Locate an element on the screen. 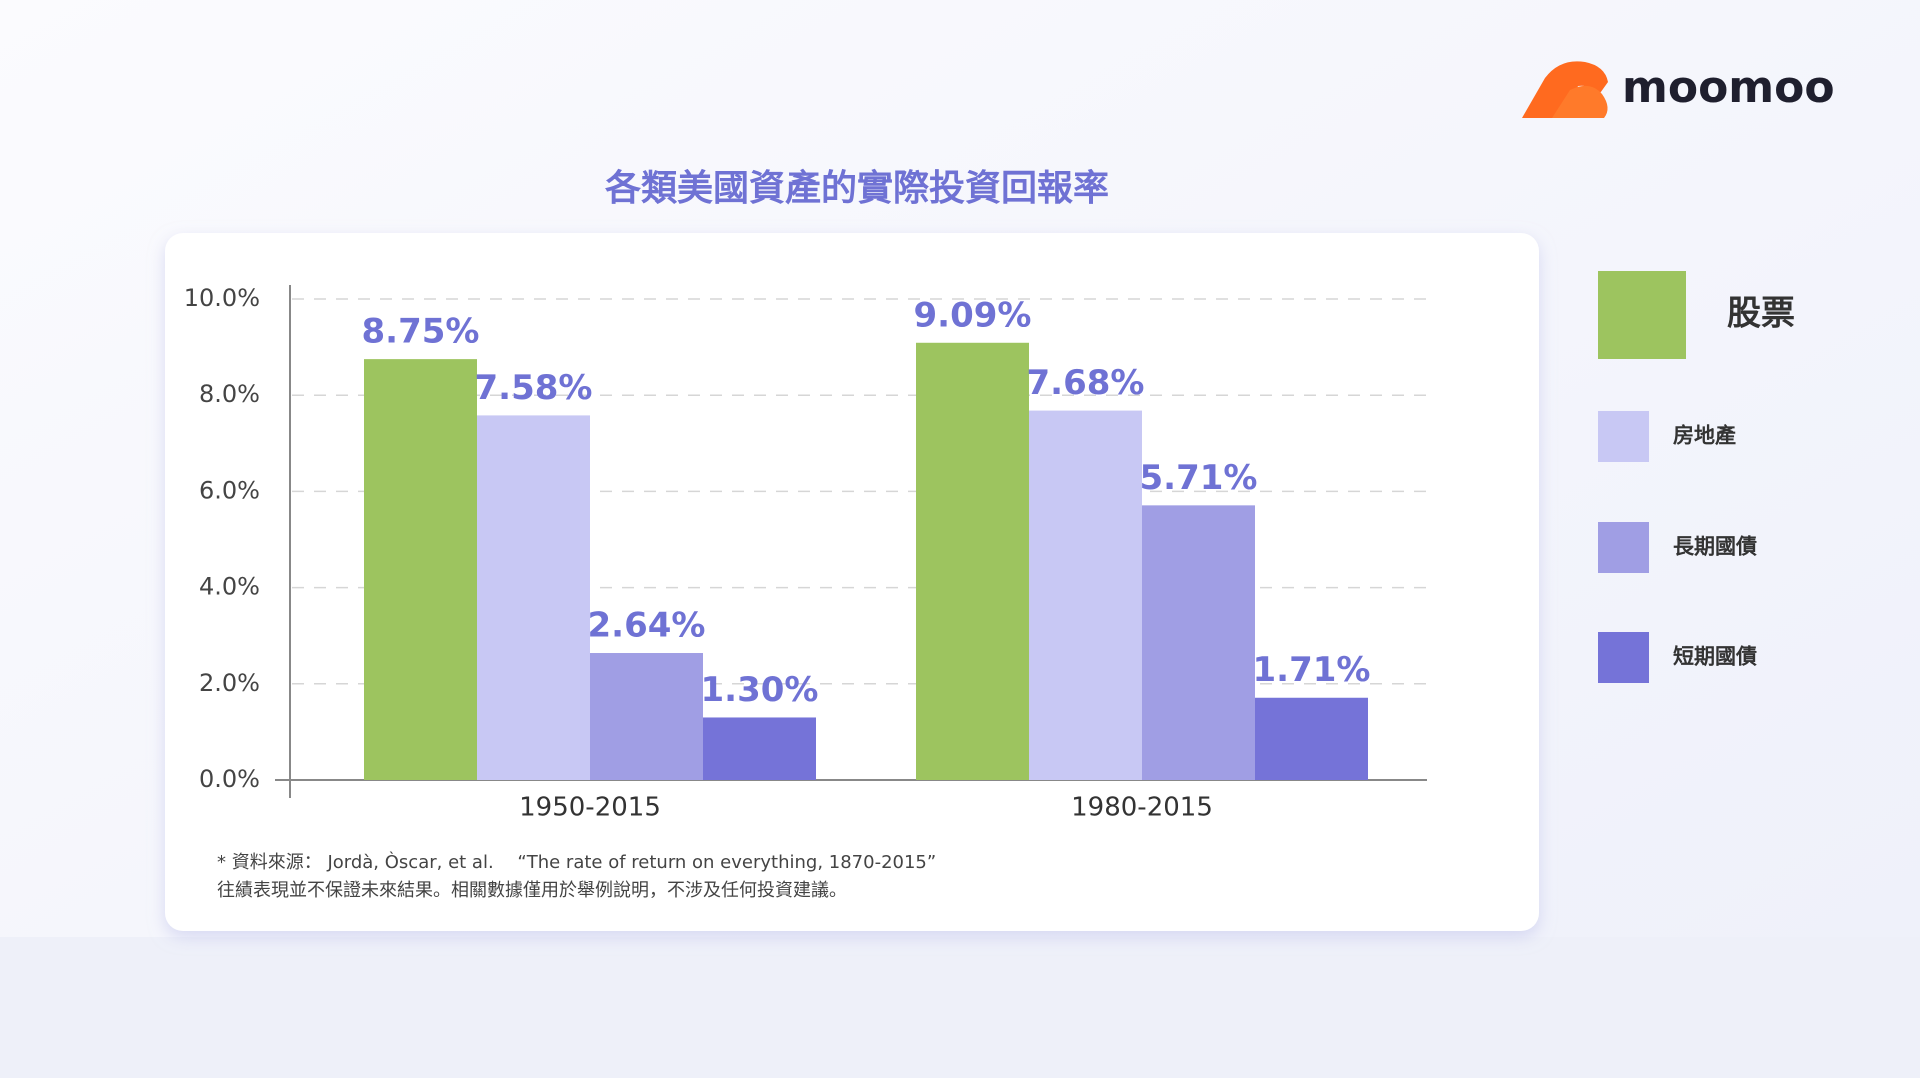  y-tick-label: 2.0% is located at coordinates (229, 683).